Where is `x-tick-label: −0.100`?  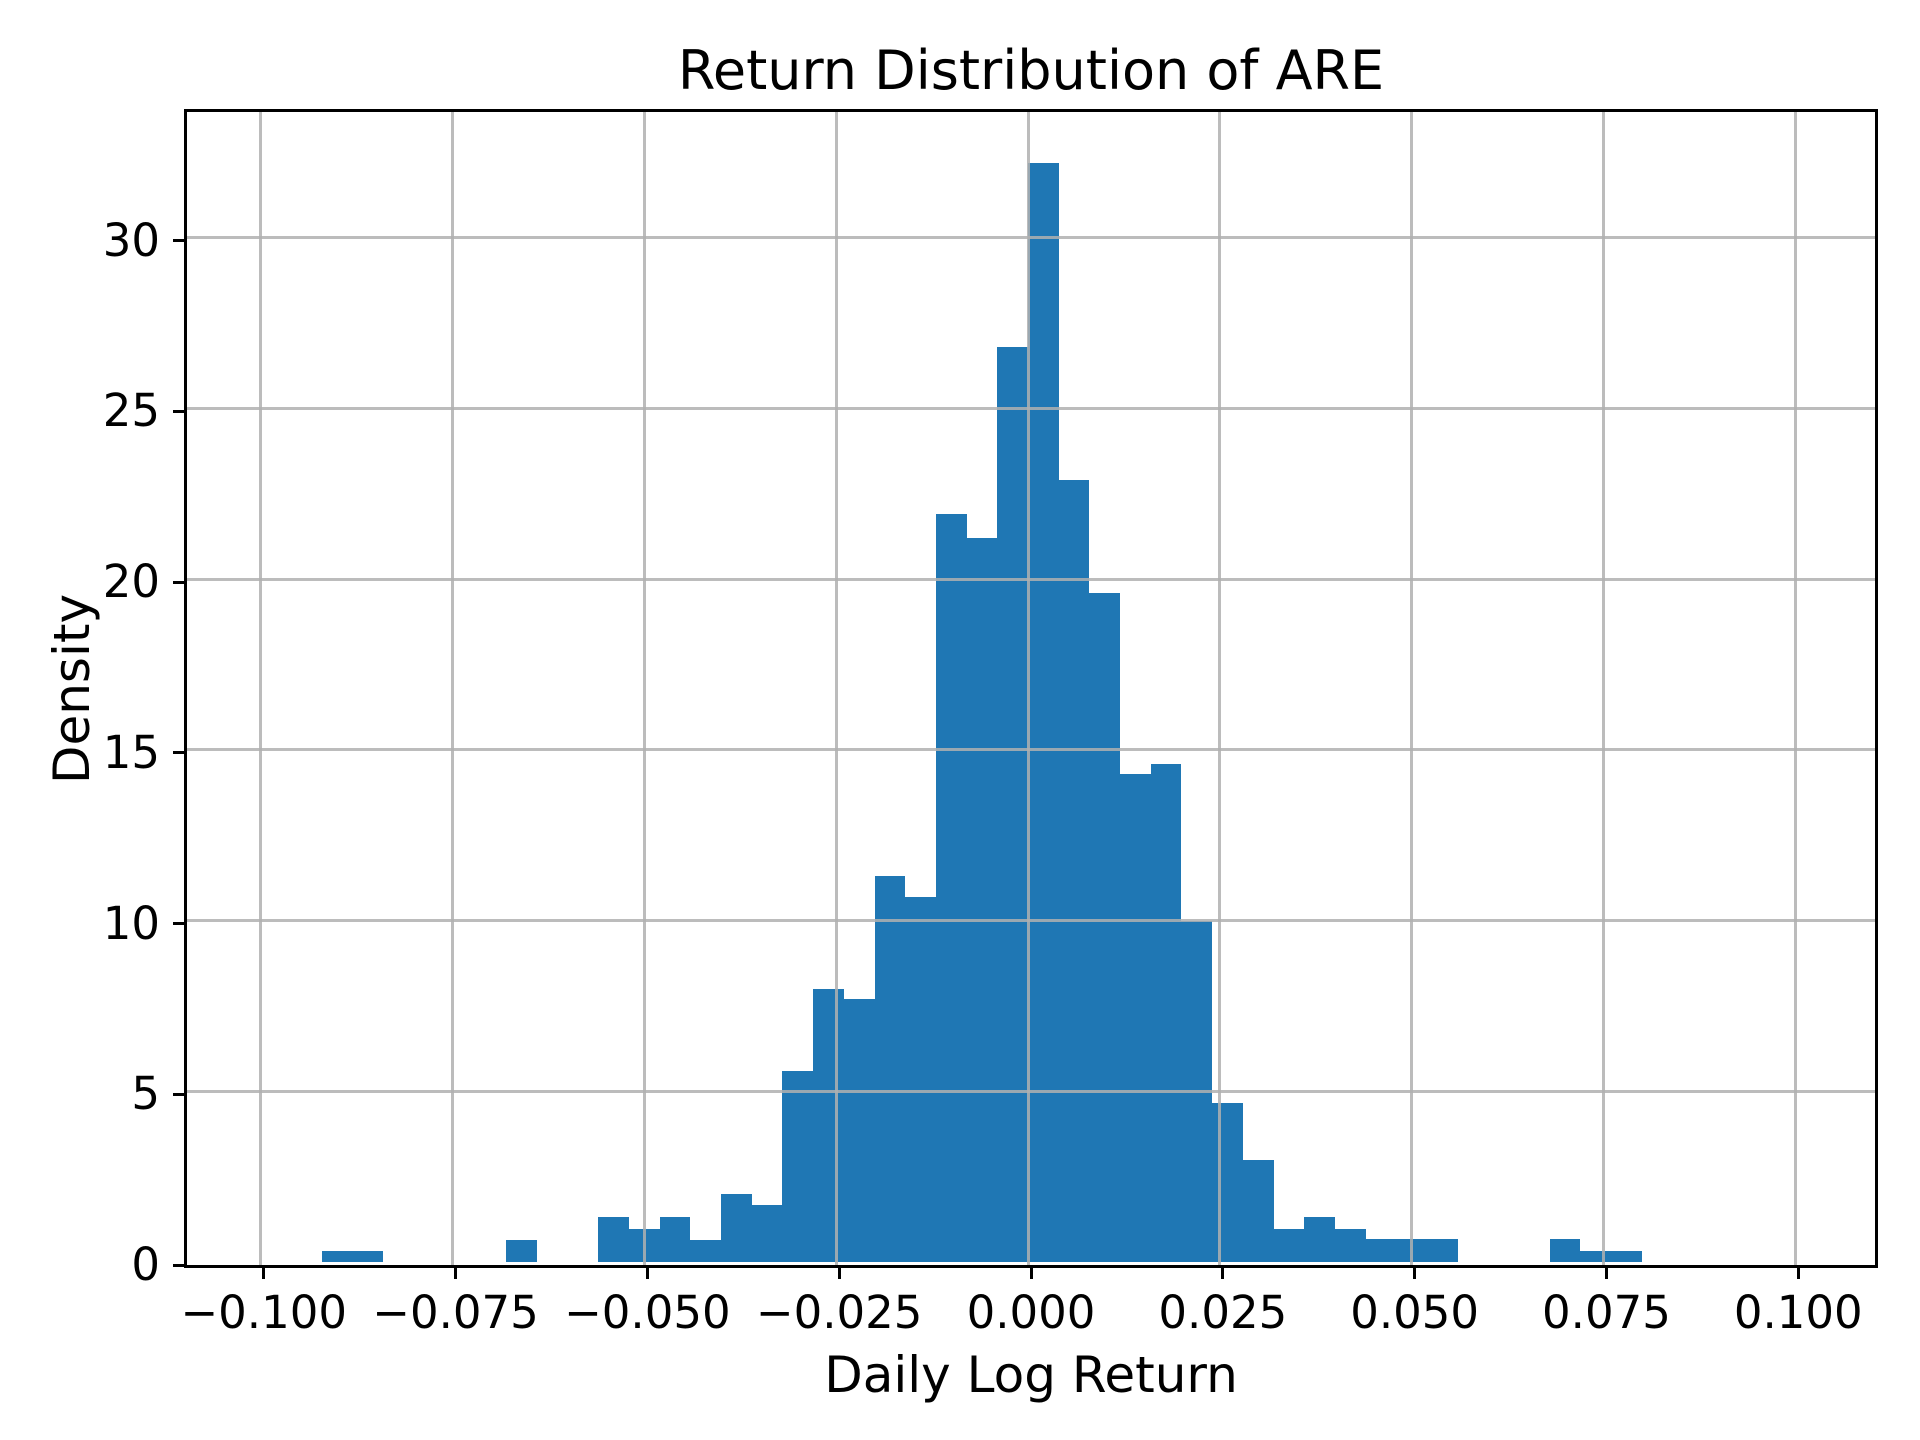
x-tick-label: −0.100 is located at coordinates (263, 1312).